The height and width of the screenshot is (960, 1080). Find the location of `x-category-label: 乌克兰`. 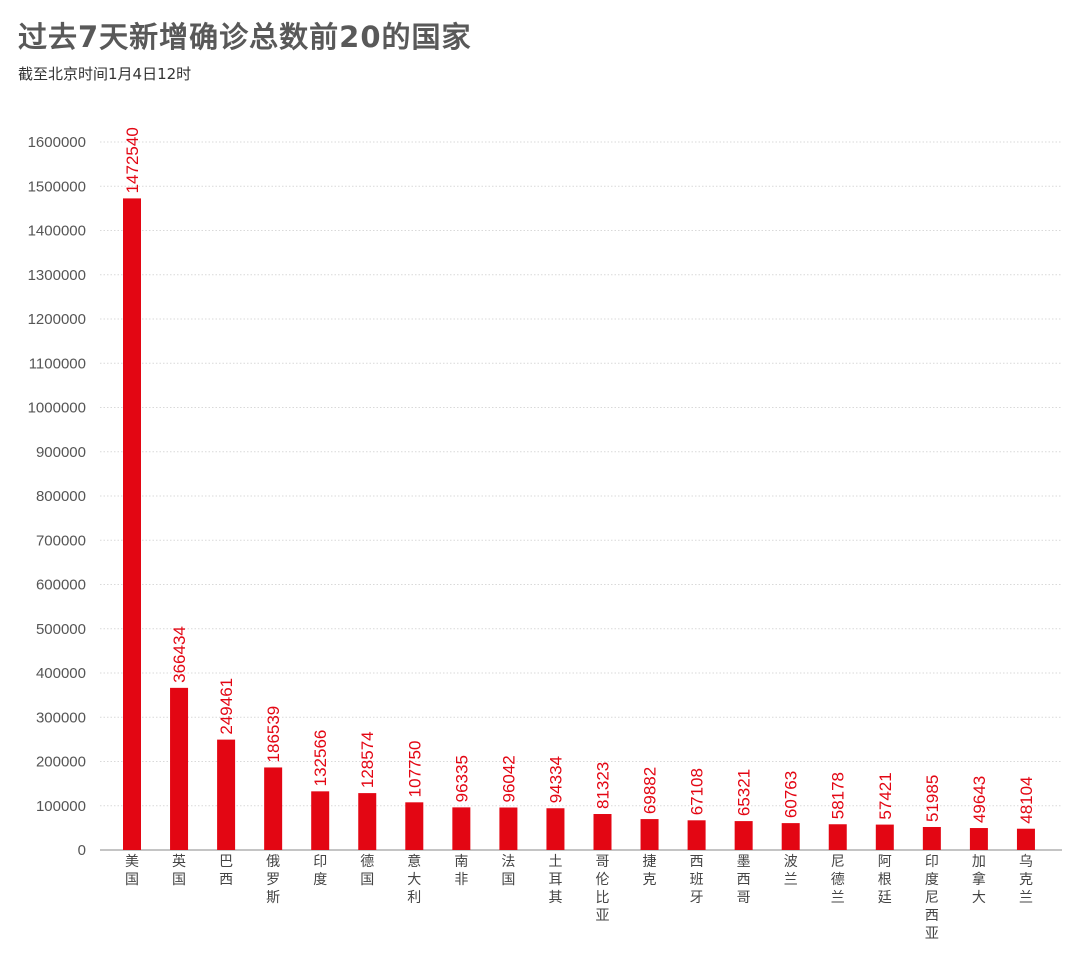

x-category-label: 乌克兰 is located at coordinates (1026, 880).